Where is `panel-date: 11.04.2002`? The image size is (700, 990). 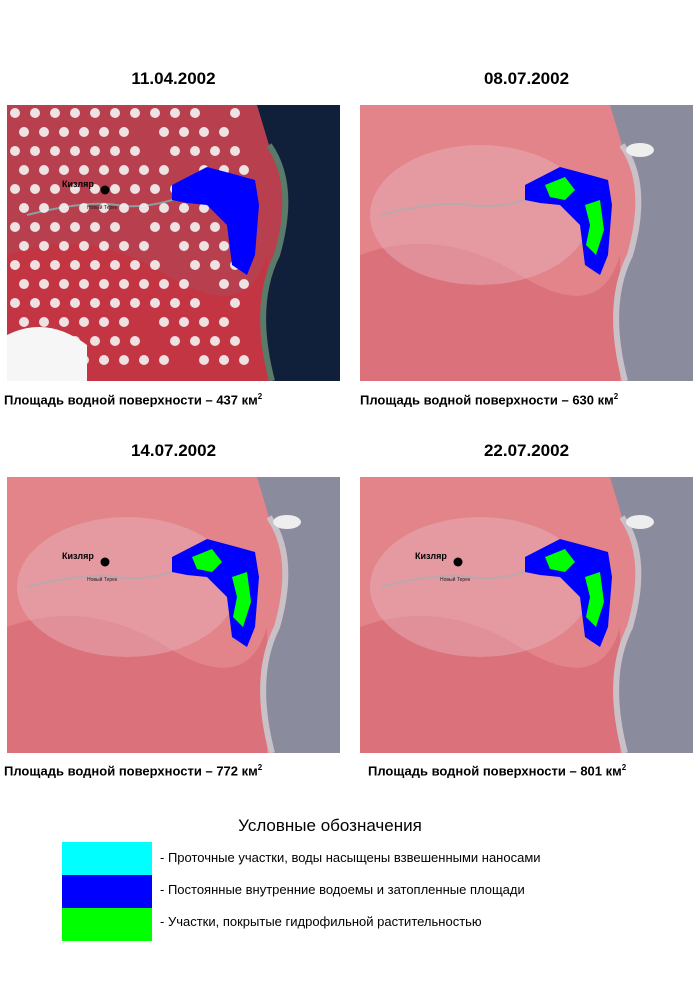
panel-date: 11.04.2002 is located at coordinates (173, 78).